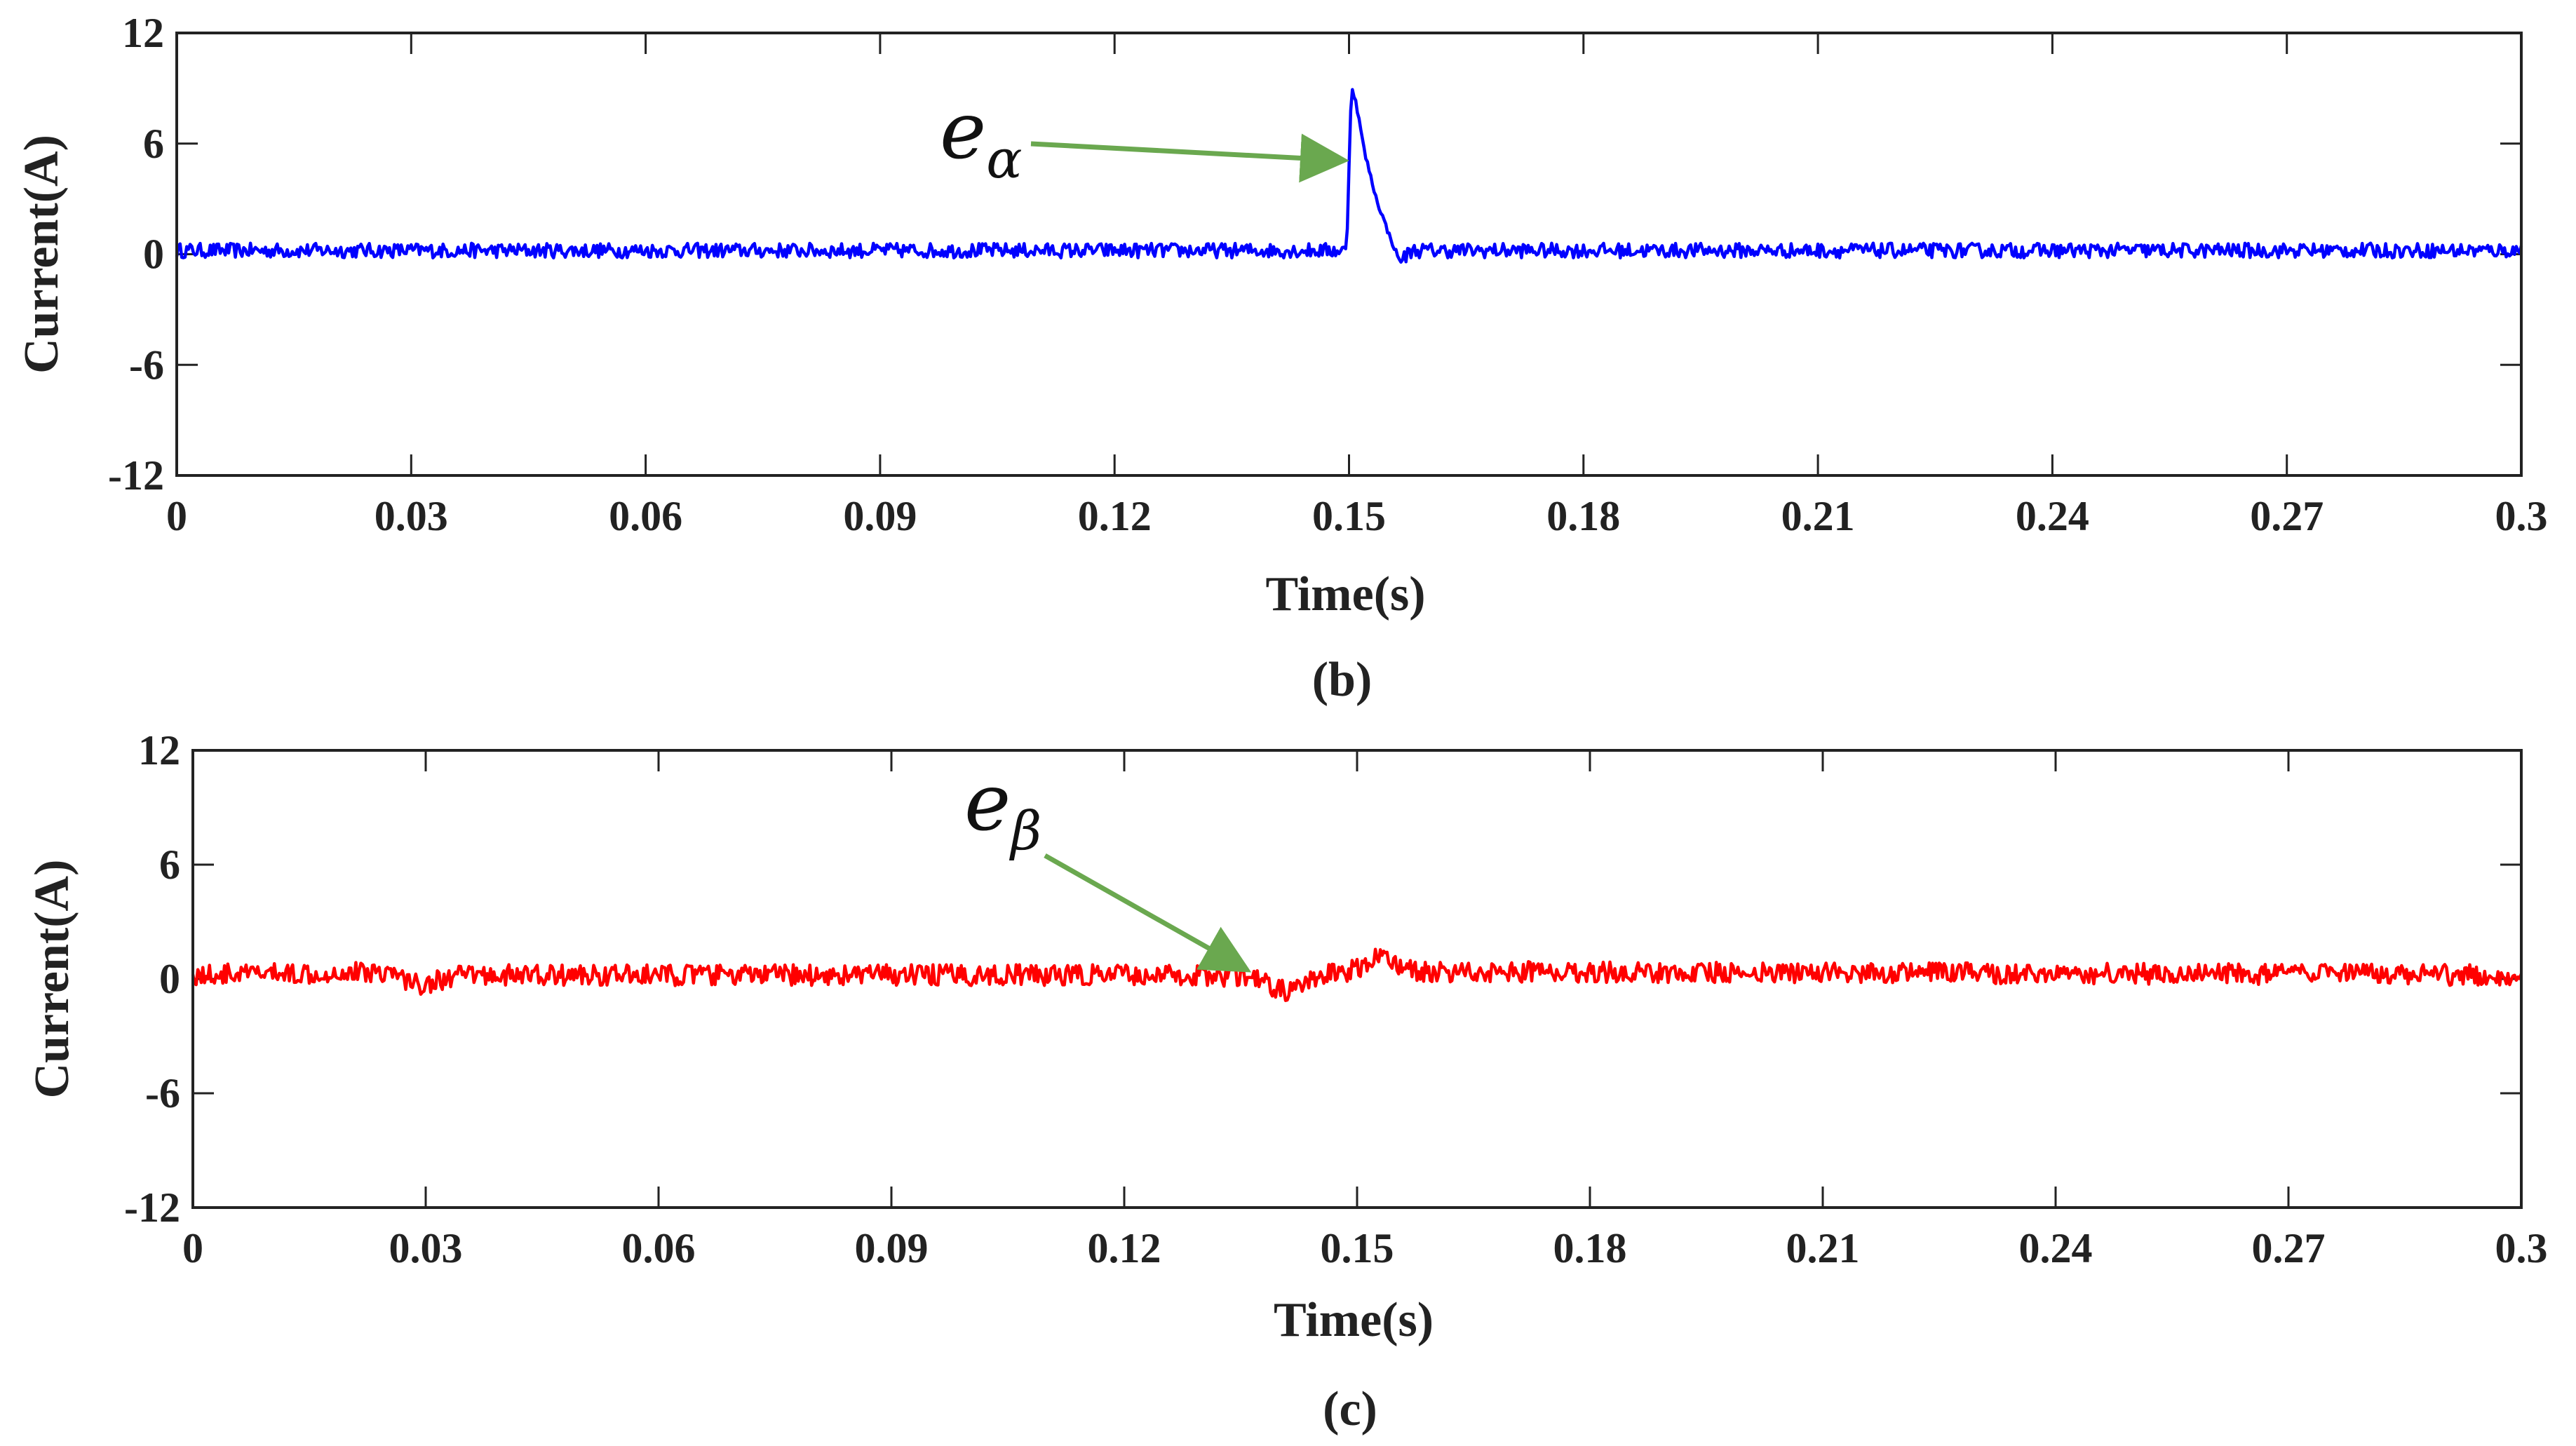 Image resolution: width=2576 pixels, height=1446 pixels. I want to click on panel-caption: (c), so click(1350, 1409).